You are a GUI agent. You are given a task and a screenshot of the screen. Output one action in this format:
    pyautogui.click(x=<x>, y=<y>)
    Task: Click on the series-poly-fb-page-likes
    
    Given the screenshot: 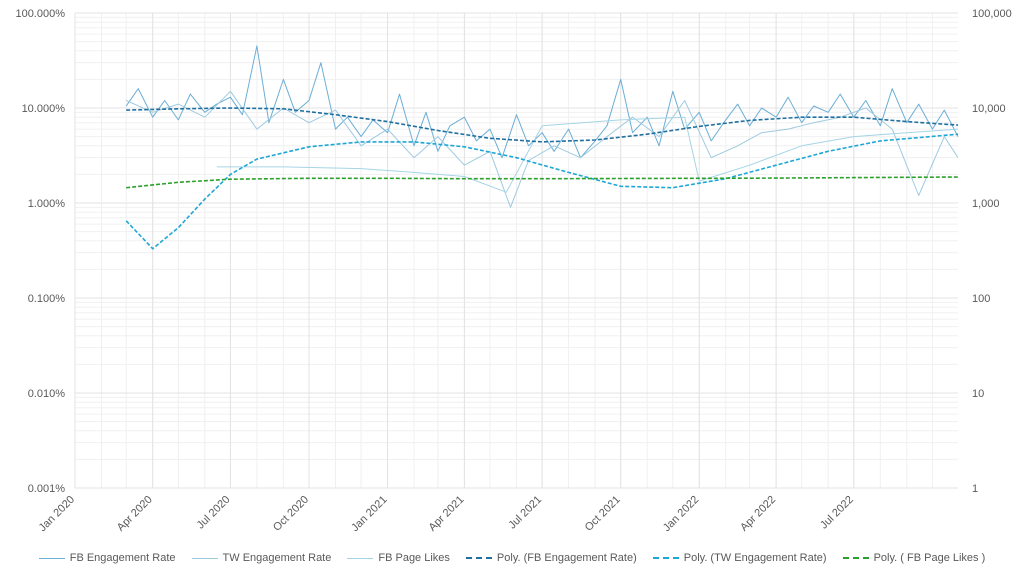 What is the action you would take?
    pyautogui.click(x=542, y=182)
    